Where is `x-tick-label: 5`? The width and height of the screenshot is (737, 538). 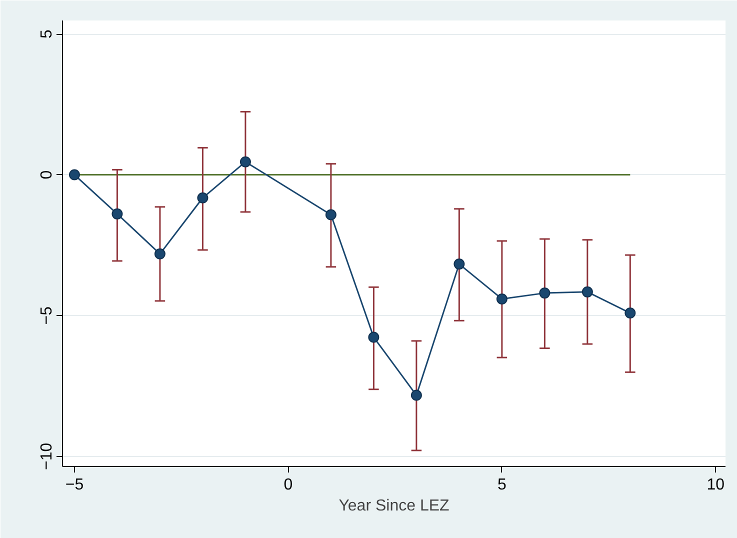 x-tick-label: 5 is located at coordinates (501, 485).